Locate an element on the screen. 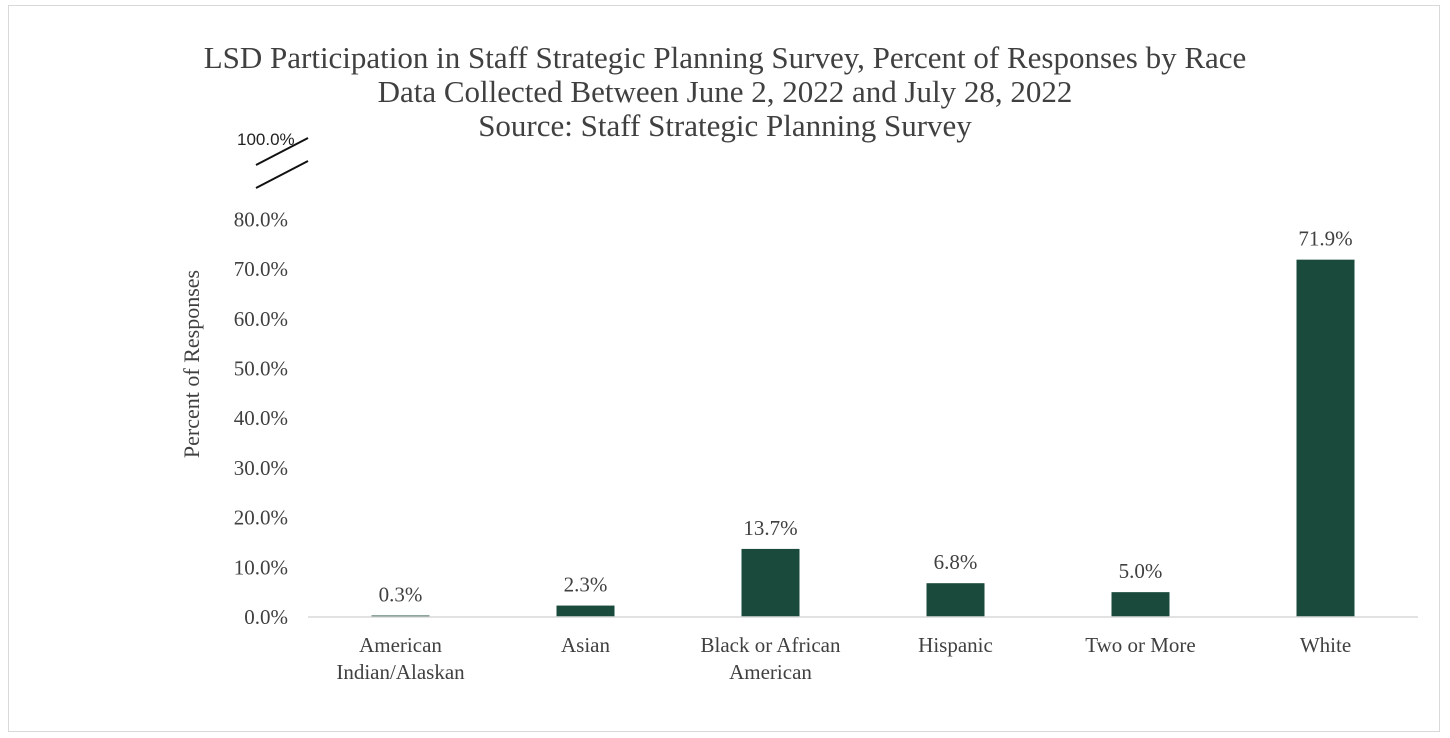 The image size is (1450, 738). y-tick-label: 10.0% is located at coordinates (261, 567).